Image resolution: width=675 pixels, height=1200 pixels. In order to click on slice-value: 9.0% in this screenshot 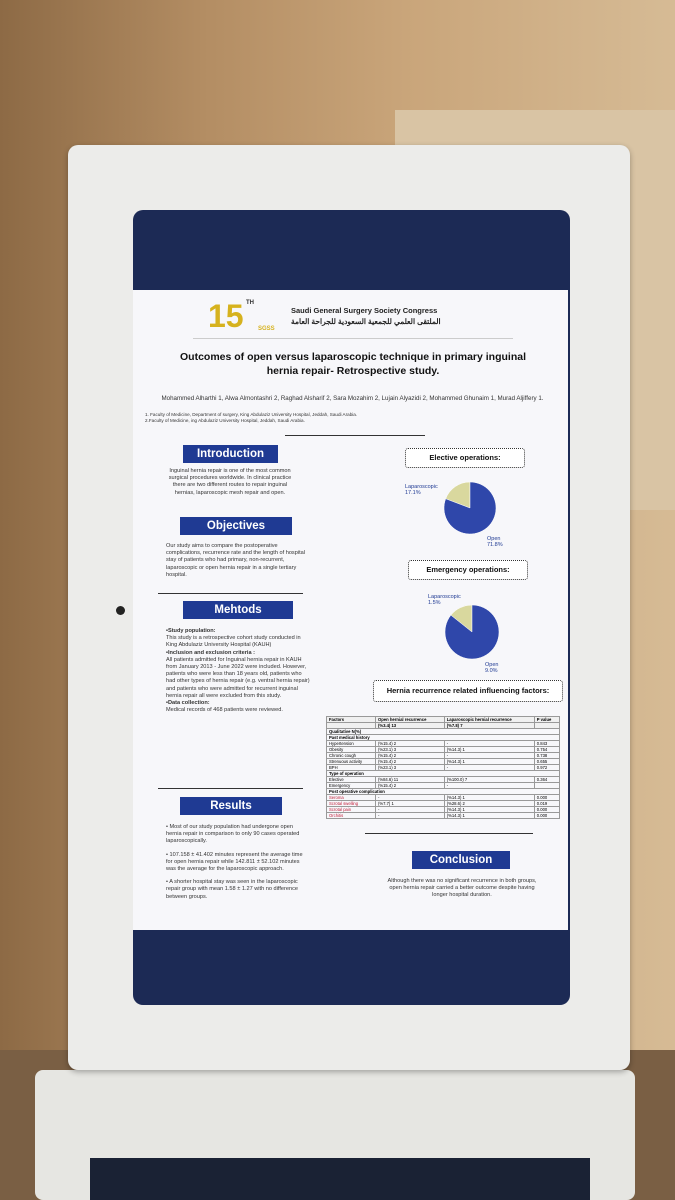, I will do `click(491, 671)`.